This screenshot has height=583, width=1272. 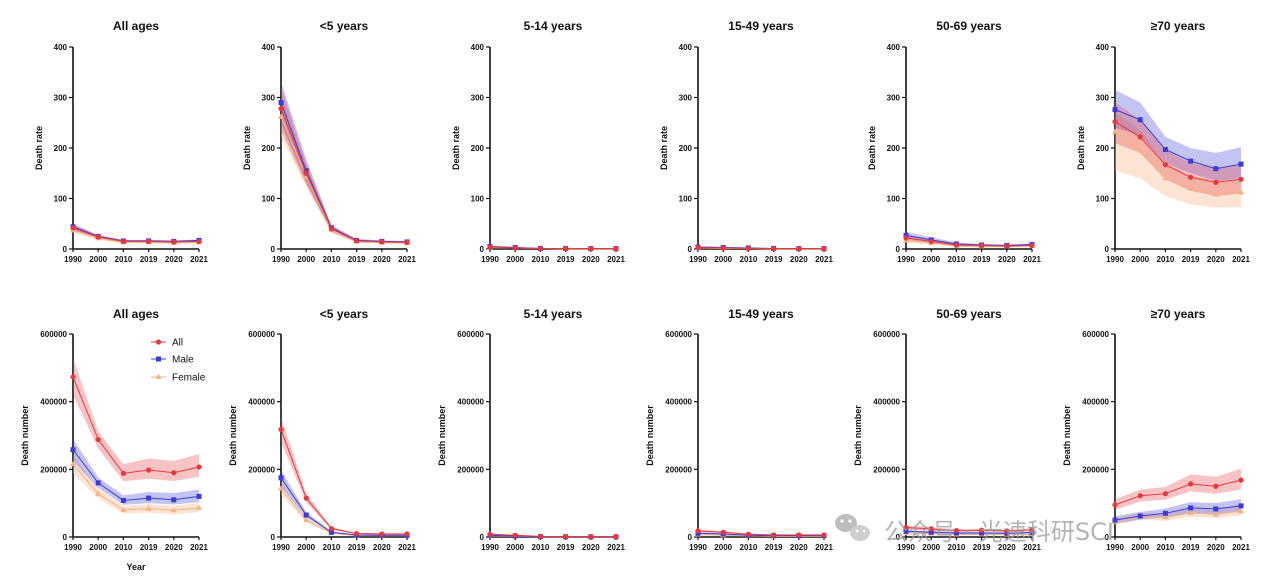 I want to click on y-tick-label: 400000, so click(x=53, y=402).